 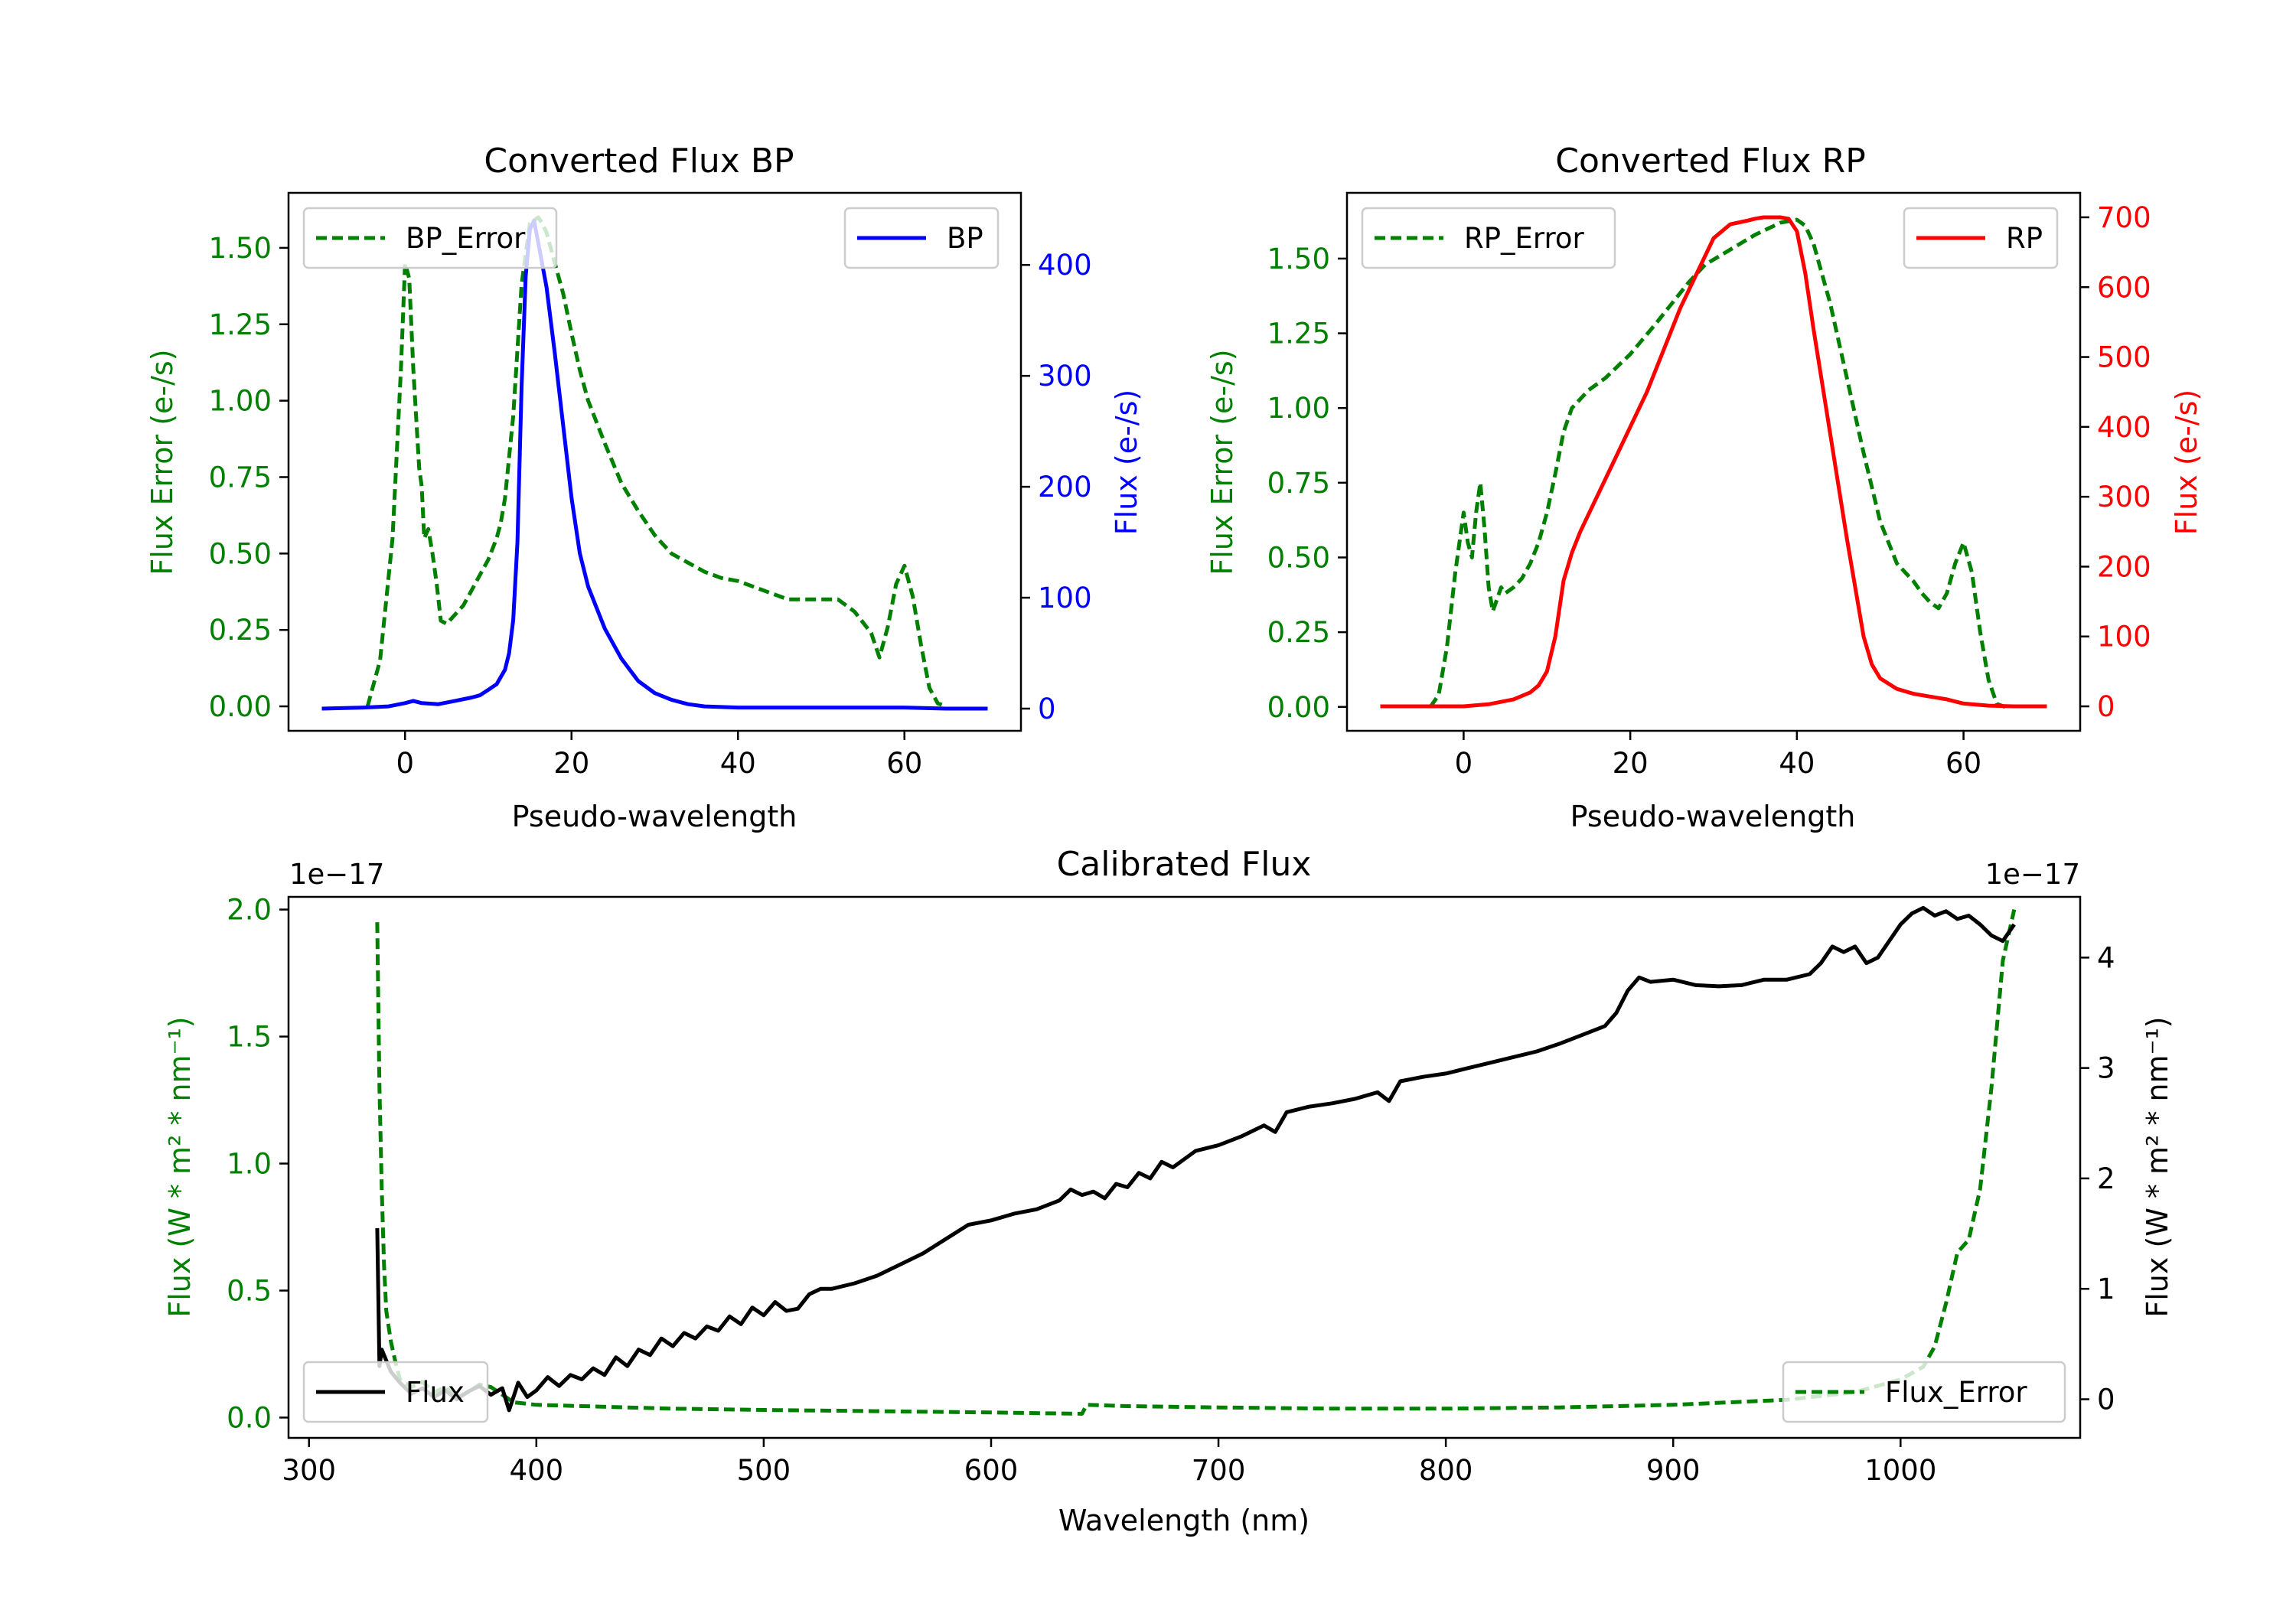 I want to click on calibrated-right-axis-label: Flux (W * m² * nm⁻¹), so click(x=2157, y=1166).